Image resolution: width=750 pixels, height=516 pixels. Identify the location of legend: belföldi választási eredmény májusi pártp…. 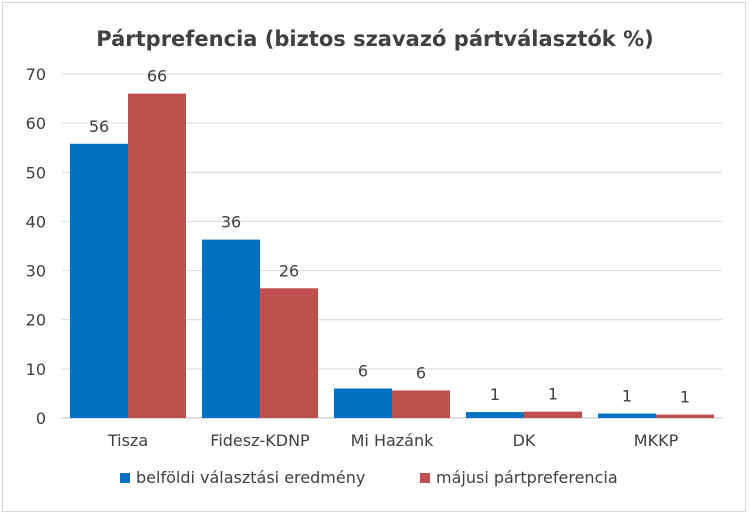
(369, 477).